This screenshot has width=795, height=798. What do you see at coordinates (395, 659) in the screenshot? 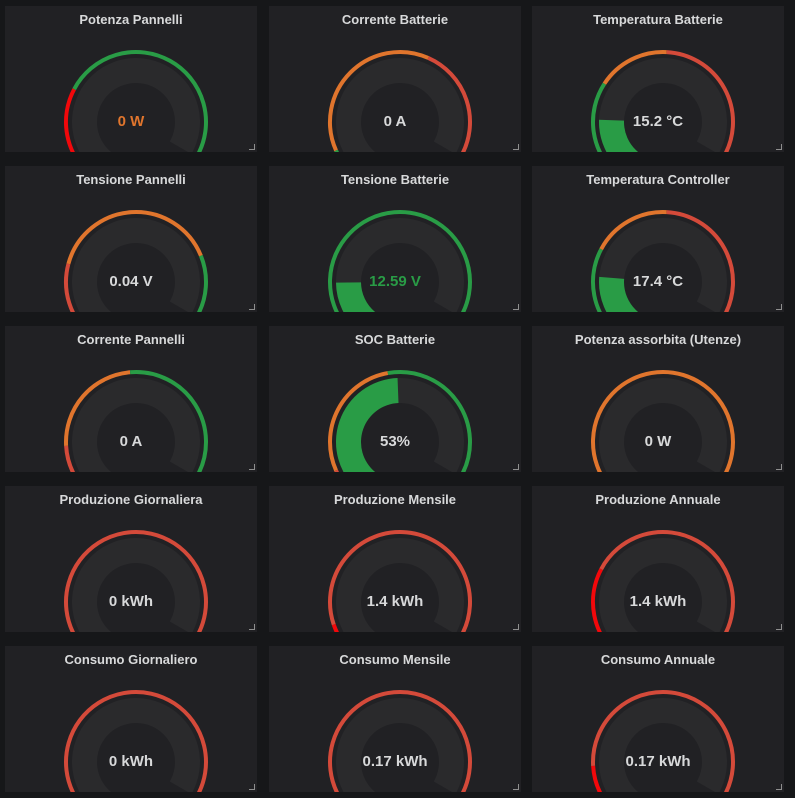
I see `panel-title: Consumo Mensile` at bounding box center [395, 659].